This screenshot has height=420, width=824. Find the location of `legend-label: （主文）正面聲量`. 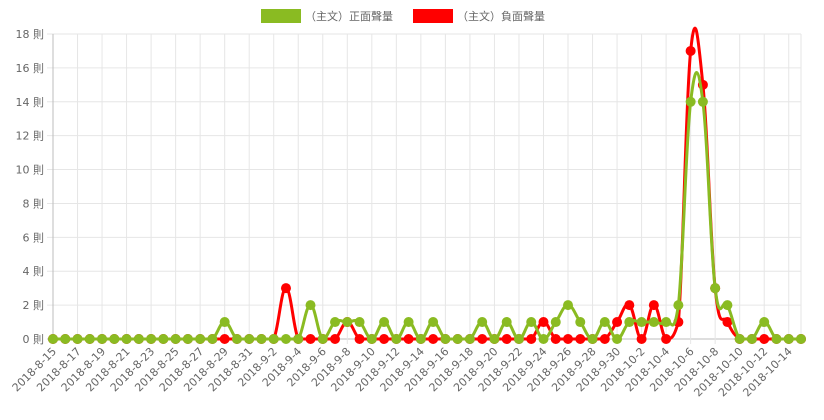

legend-label: （主文）正面聲量 is located at coordinates (349, 16).